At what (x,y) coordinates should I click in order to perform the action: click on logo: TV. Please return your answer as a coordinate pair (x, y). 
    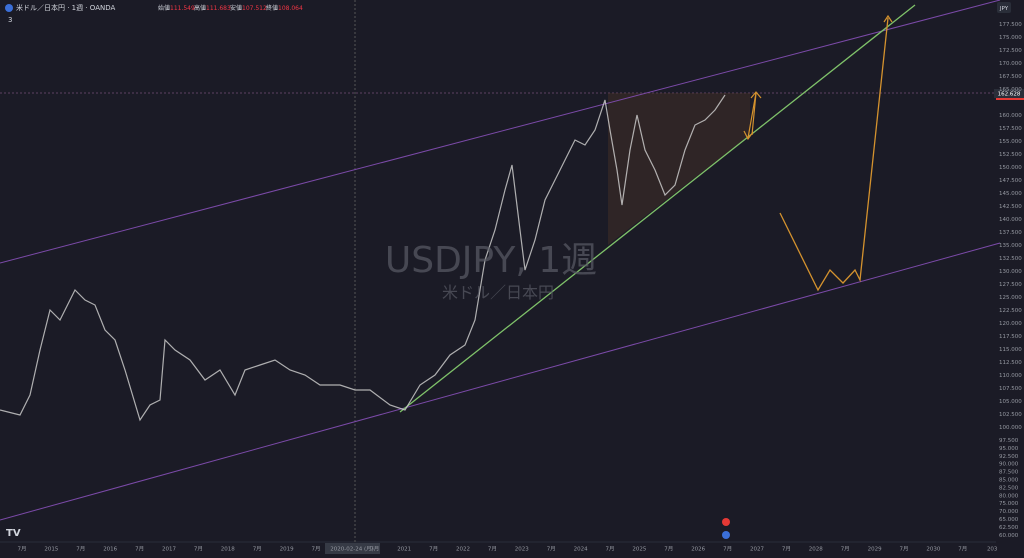
    Looking at the image, I should click on (13, 533).